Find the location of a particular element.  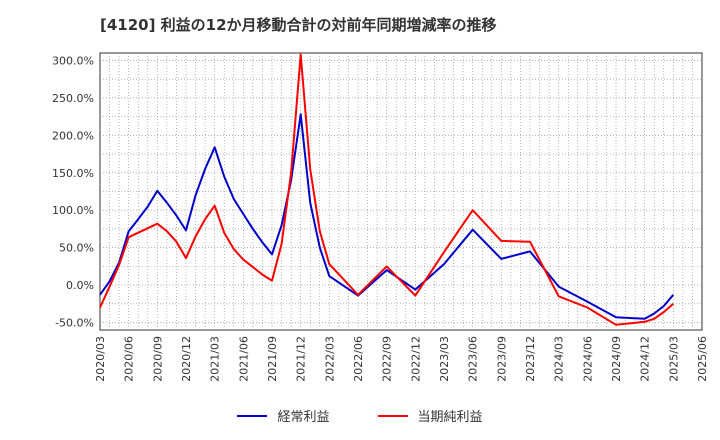

x-tick-label: 2020/06 is located at coordinates (129, 359).